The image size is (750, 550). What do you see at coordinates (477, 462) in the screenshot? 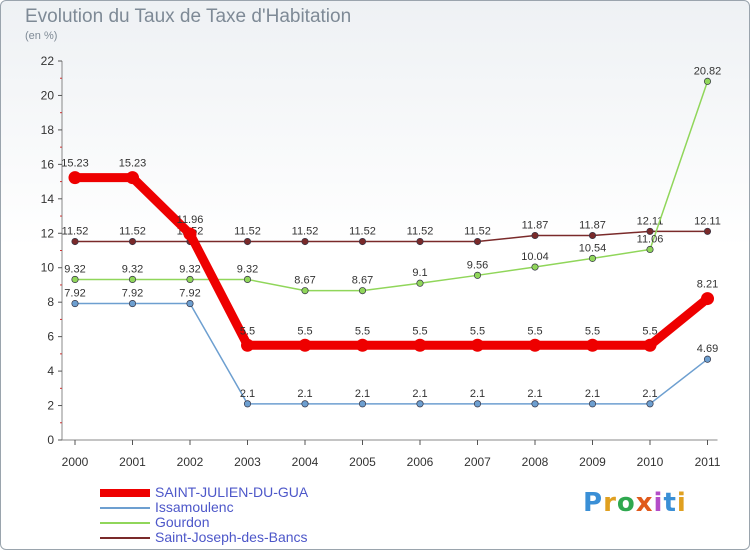
I see `x-tick-label: 2007` at bounding box center [477, 462].